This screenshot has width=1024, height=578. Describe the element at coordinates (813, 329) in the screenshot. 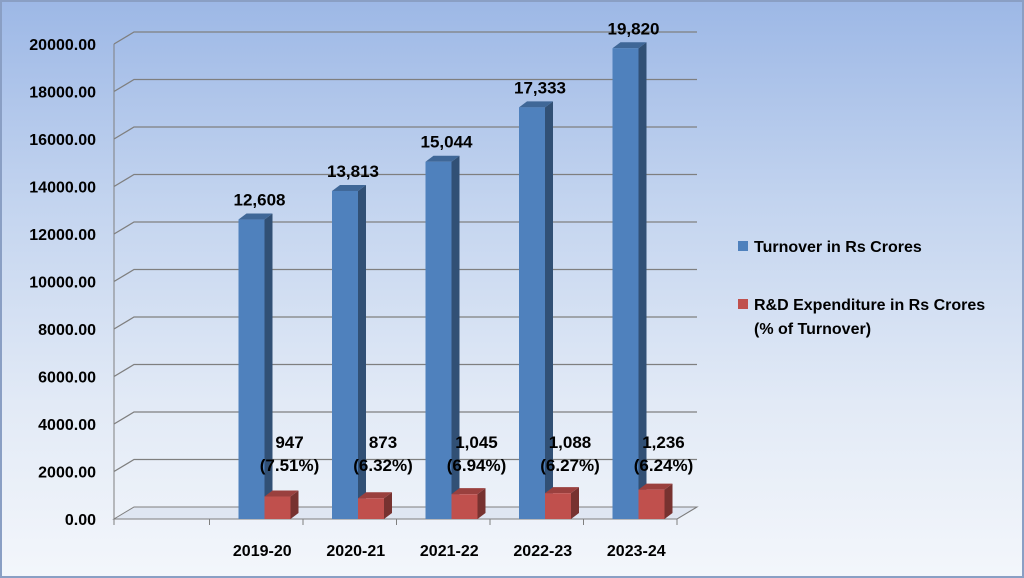

I see `legend-label-rnd-line2: (% of Turnover)` at that location.